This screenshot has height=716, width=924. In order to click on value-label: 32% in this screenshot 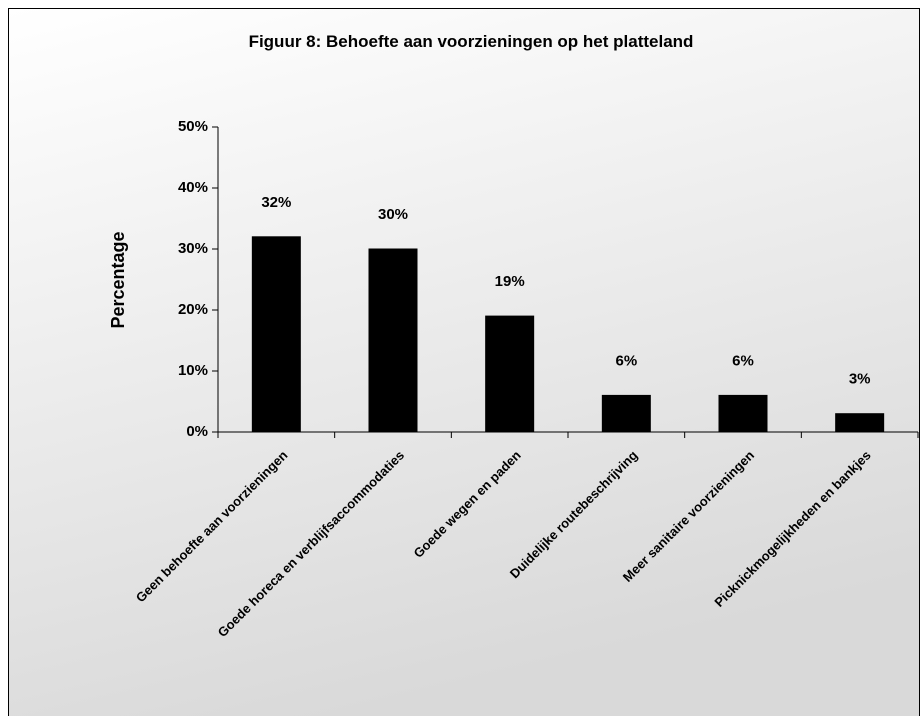, I will do `click(276, 202)`.